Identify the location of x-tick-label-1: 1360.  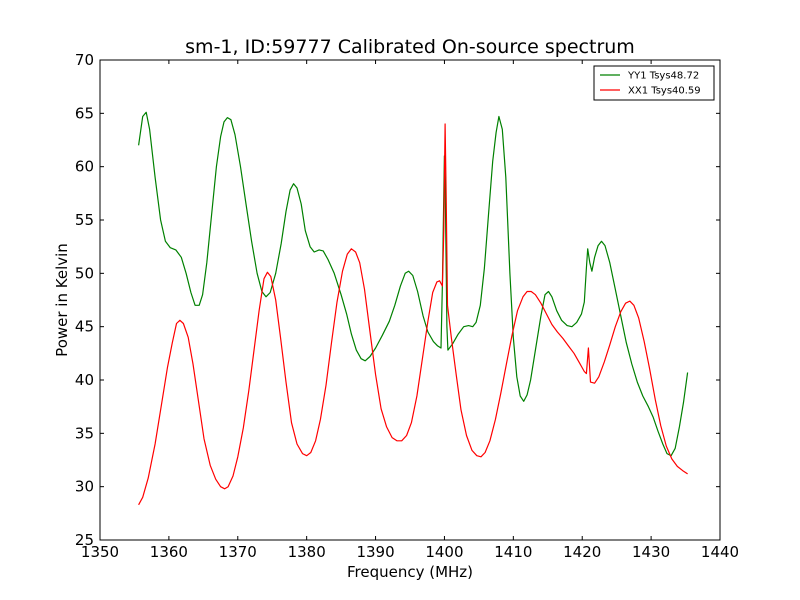
(169, 552).